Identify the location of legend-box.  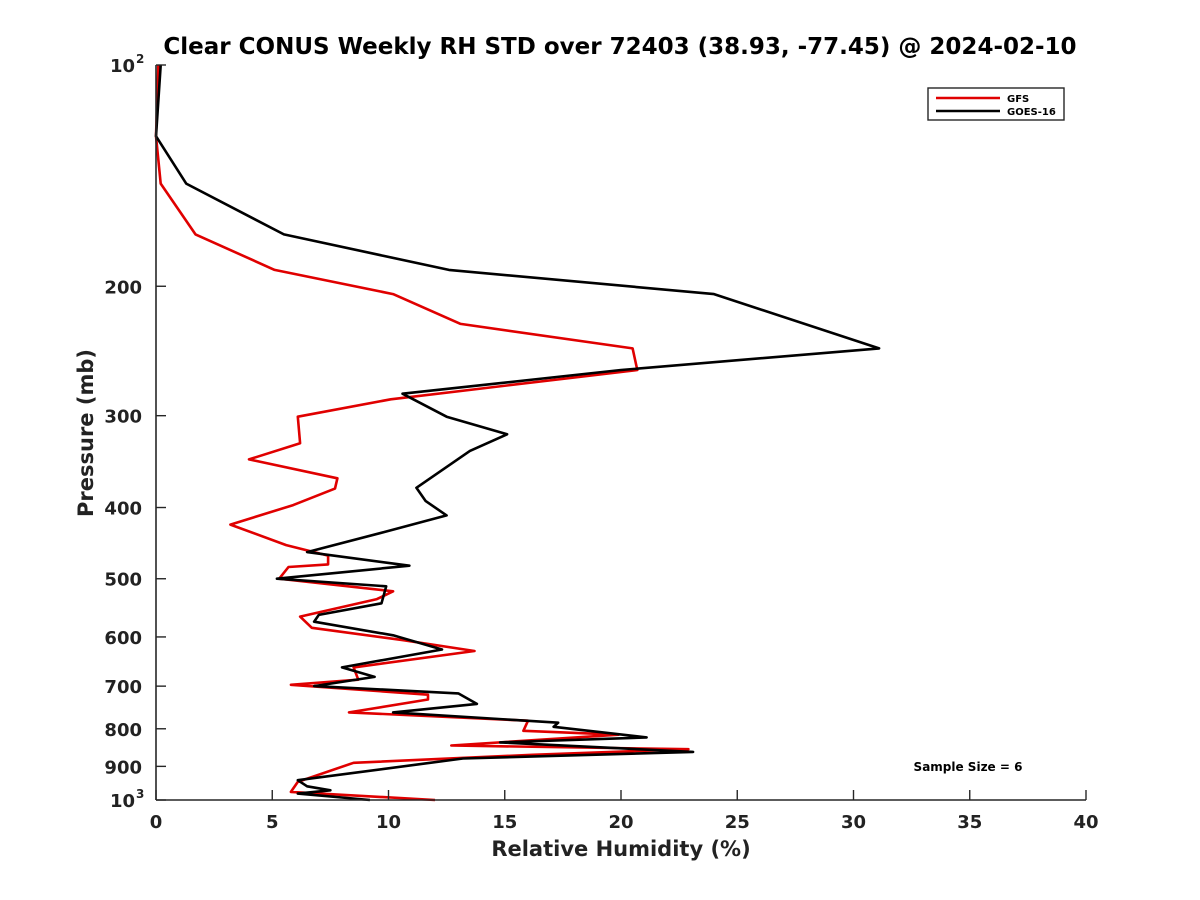
(996, 104).